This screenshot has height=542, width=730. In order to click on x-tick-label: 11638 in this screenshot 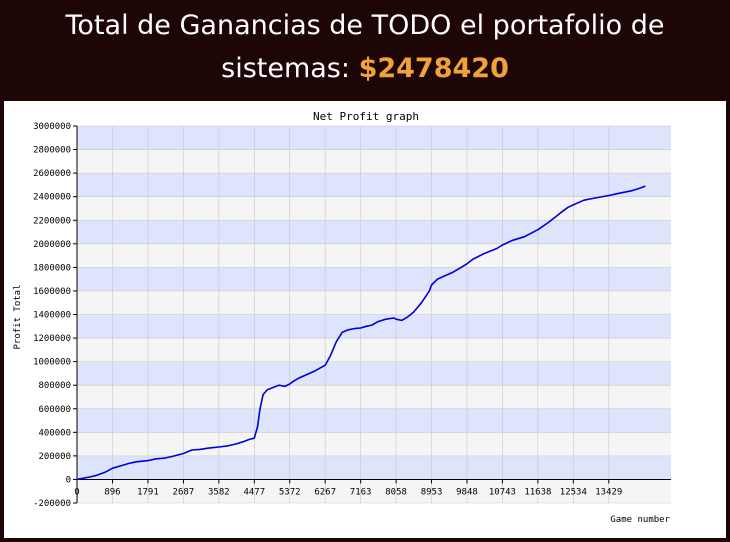, I will do `click(537, 492)`.